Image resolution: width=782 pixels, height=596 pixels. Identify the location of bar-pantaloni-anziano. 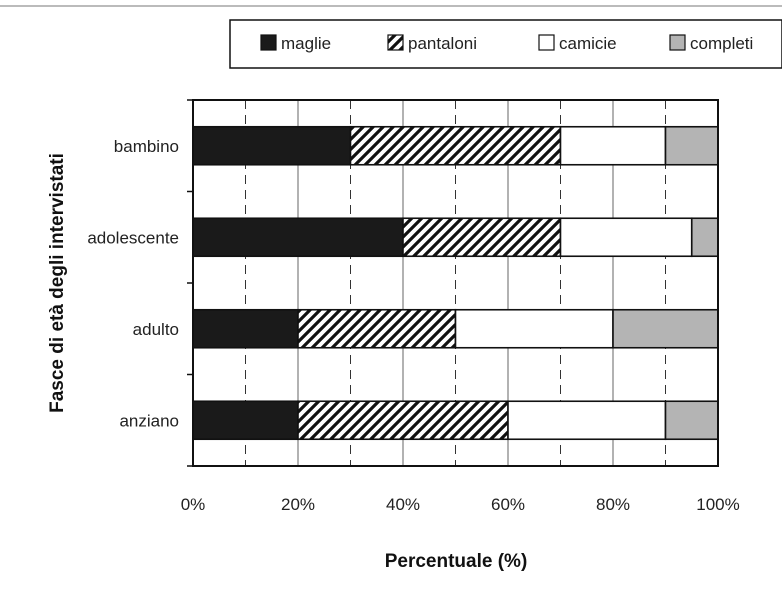
(403, 420).